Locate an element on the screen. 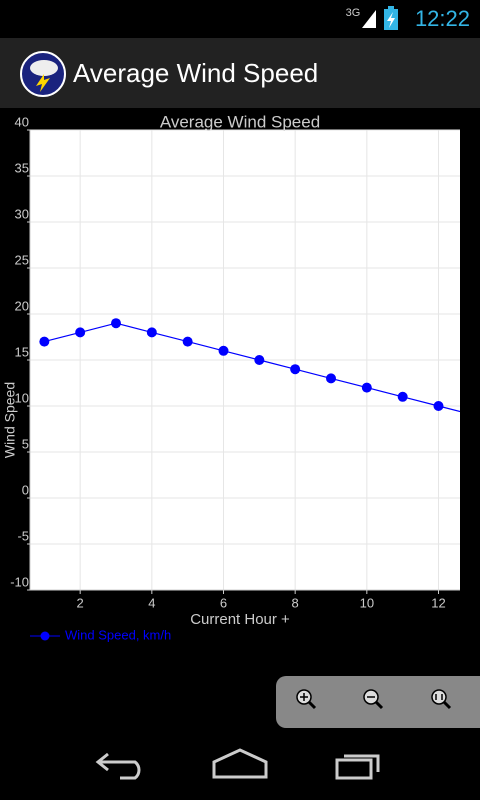 The height and width of the screenshot is (800, 480). zoom-reset-button is located at coordinates (441, 699).